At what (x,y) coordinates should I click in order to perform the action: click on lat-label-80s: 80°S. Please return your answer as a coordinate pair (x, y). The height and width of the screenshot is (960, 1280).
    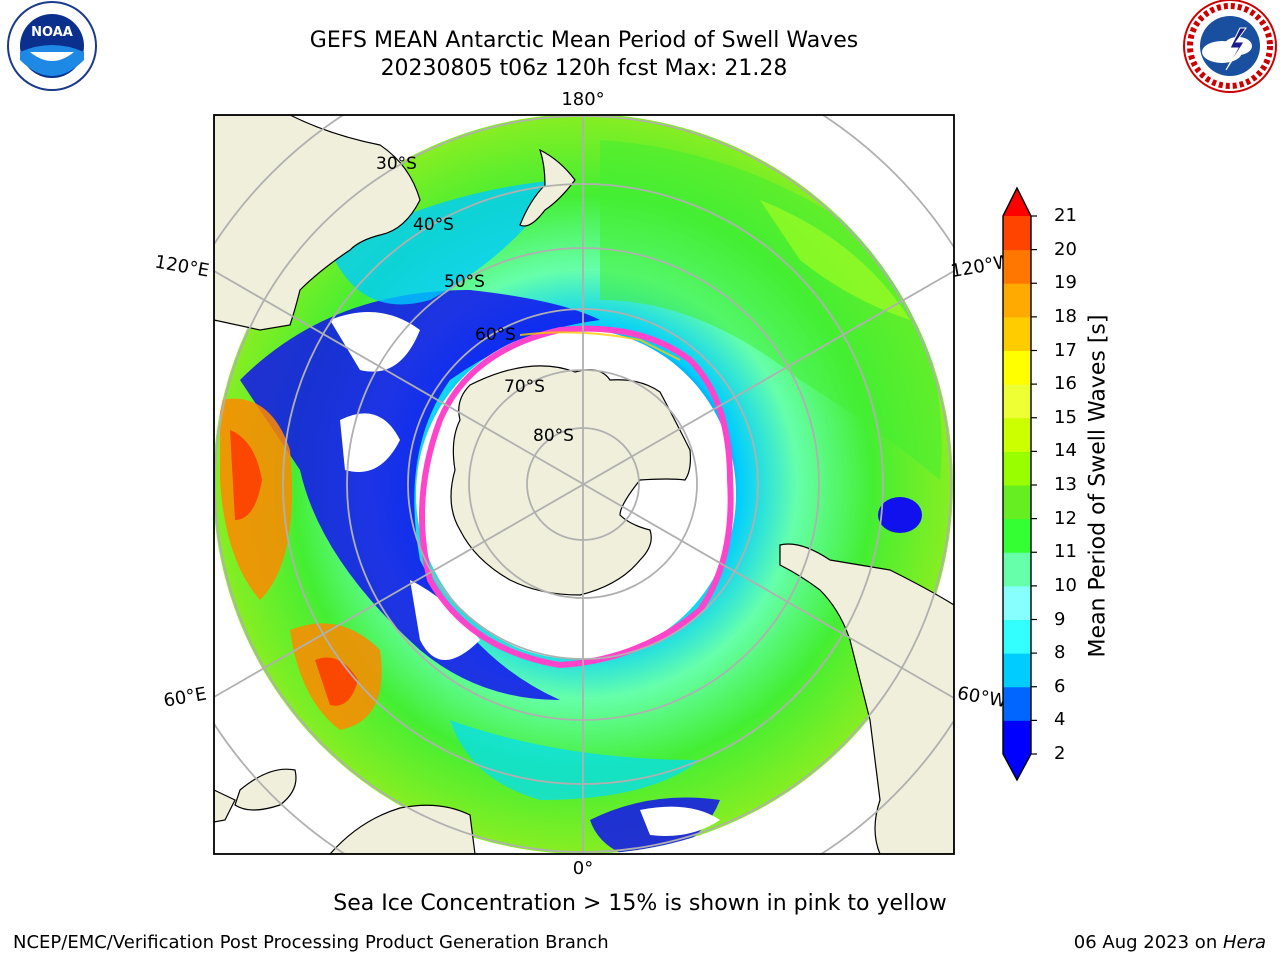
    Looking at the image, I should click on (553, 436).